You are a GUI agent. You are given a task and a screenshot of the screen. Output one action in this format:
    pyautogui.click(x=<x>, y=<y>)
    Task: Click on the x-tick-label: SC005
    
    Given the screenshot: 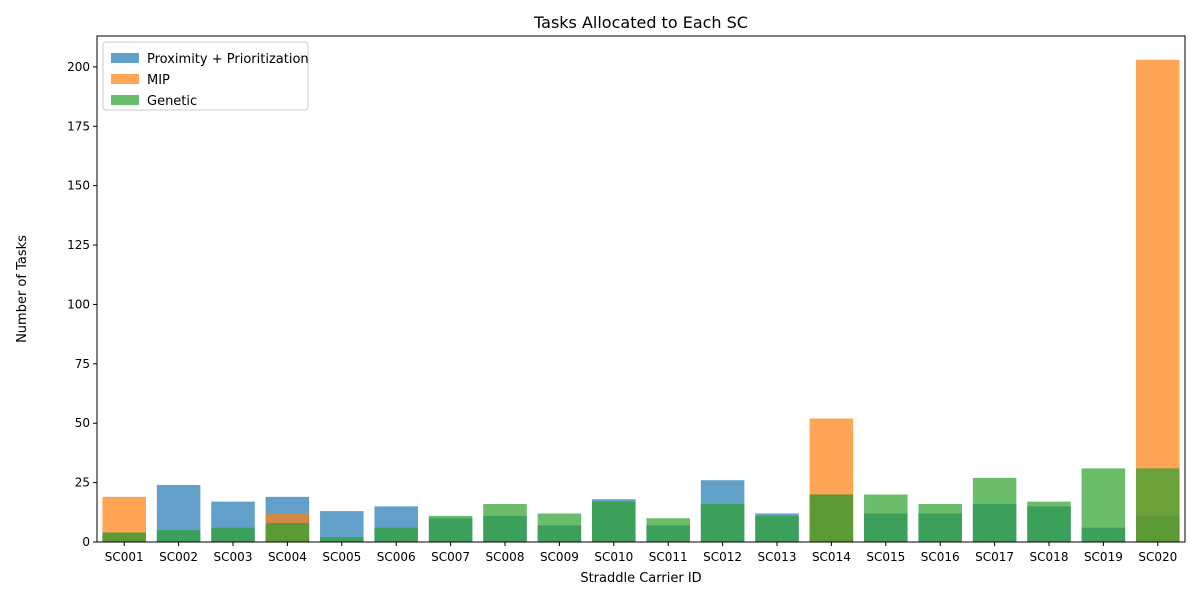 What is the action you would take?
    pyautogui.click(x=341, y=557)
    